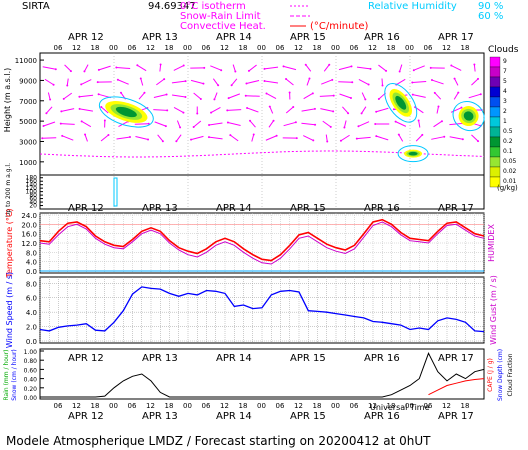 The width and height of the screenshot is (528, 450). Describe the element at coordinates (335, 48) in the screenshot. I see `hour-label-top: 00` at that location.